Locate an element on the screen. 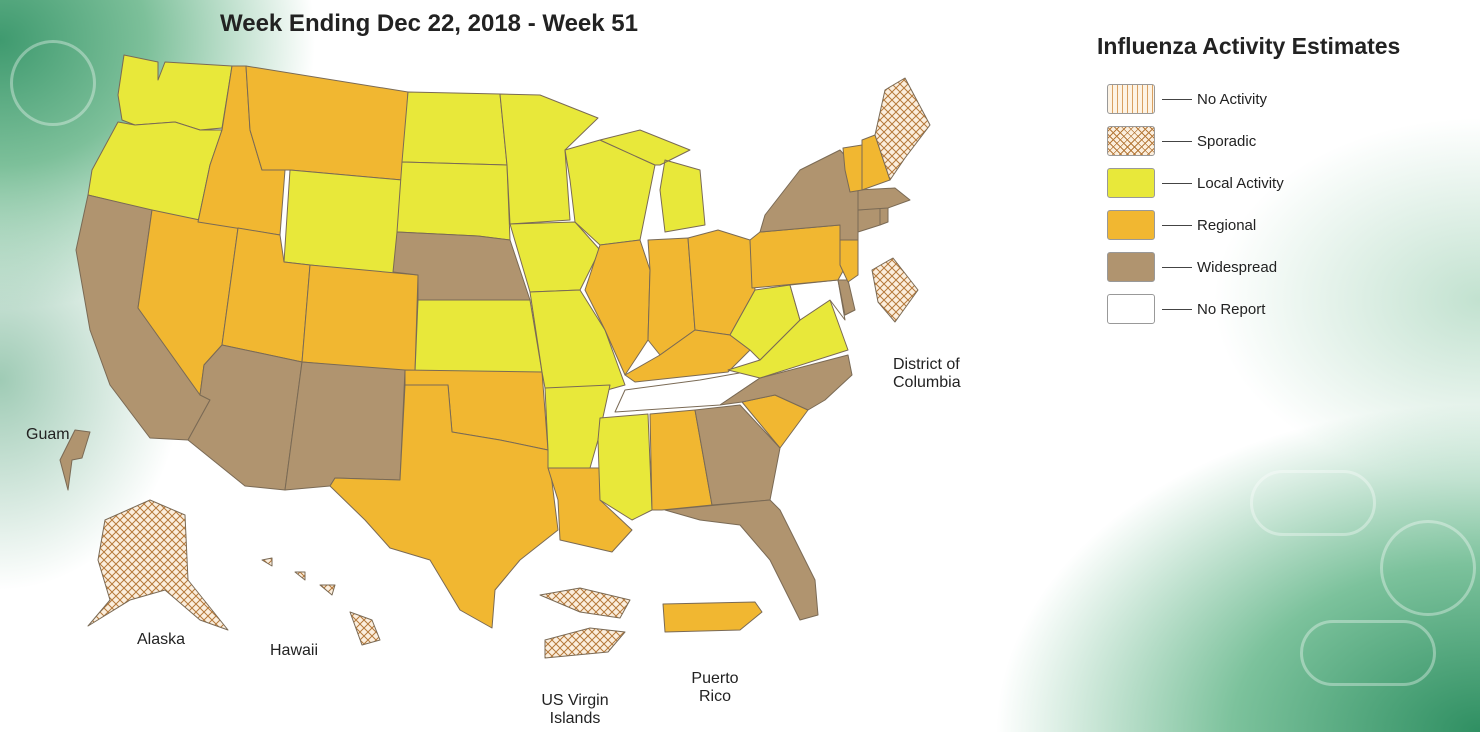 The height and width of the screenshot is (732, 1480). state-MS is located at coordinates (625, 467).